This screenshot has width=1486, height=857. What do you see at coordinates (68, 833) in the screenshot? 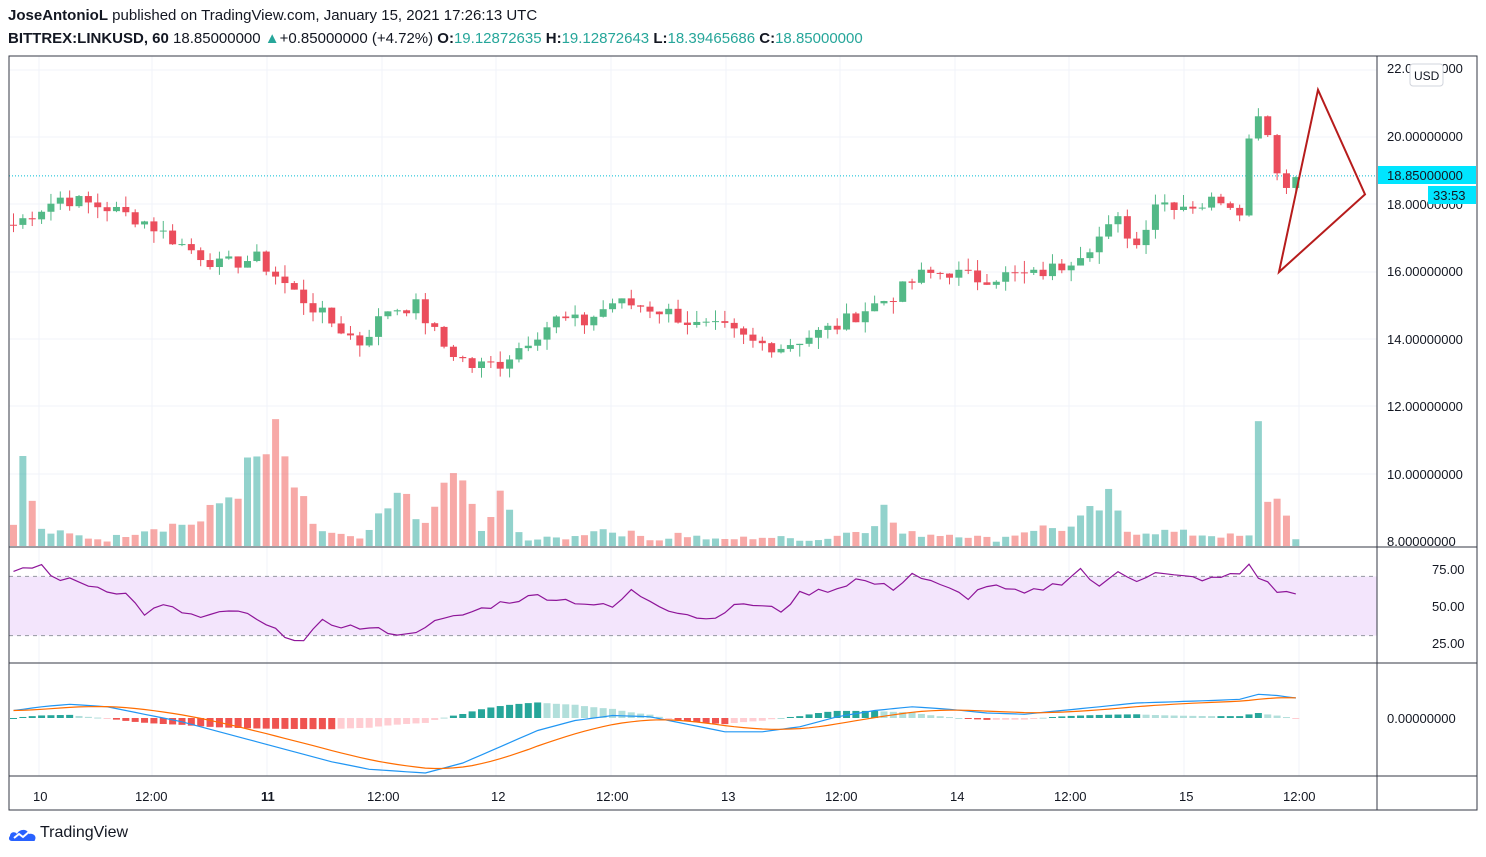
I see `tradingview-brand: TradingView` at bounding box center [68, 833].